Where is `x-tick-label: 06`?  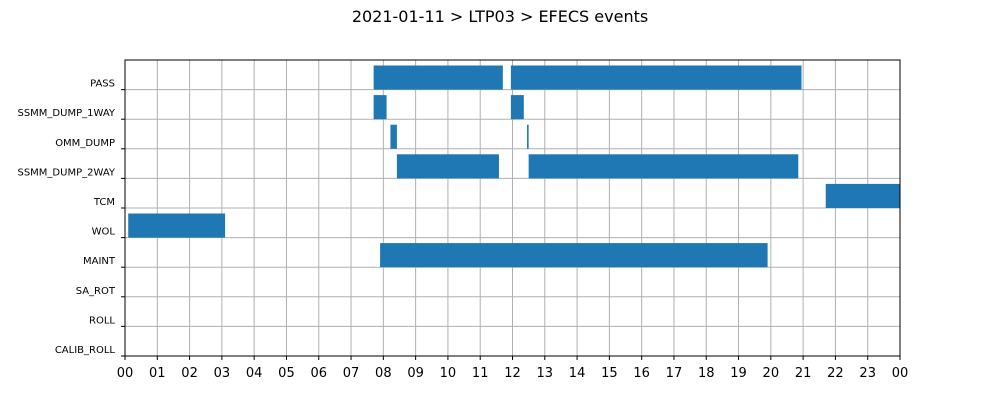 x-tick-label: 06 is located at coordinates (318, 373).